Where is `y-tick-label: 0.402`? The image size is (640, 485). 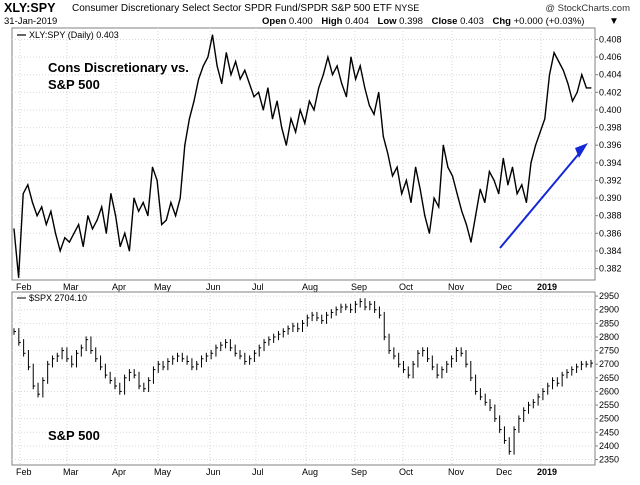 y-tick-label: 0.402 is located at coordinates (610, 92).